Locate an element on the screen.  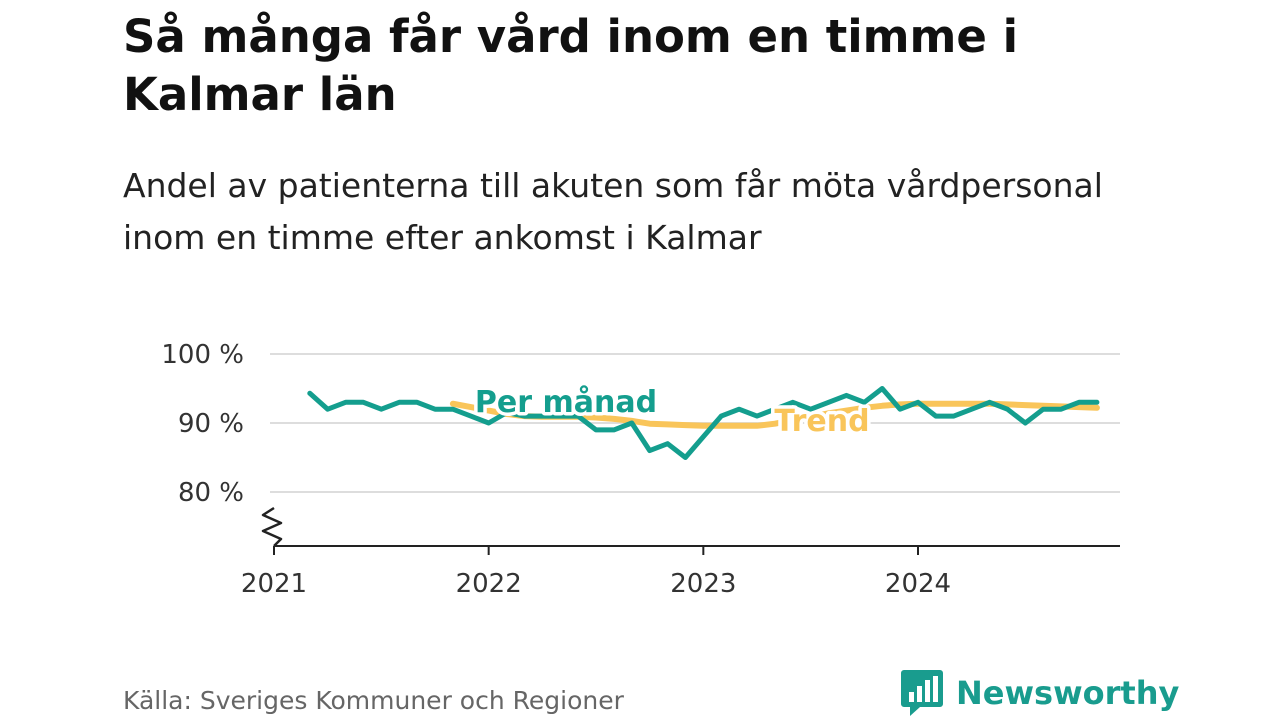
series-line-per-manad is located at coordinates (703, 423).